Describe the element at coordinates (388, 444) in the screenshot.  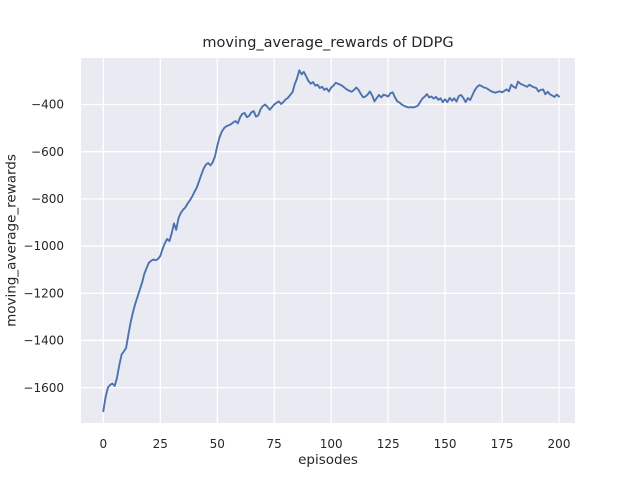
I see `x-tick-label: 125` at that location.